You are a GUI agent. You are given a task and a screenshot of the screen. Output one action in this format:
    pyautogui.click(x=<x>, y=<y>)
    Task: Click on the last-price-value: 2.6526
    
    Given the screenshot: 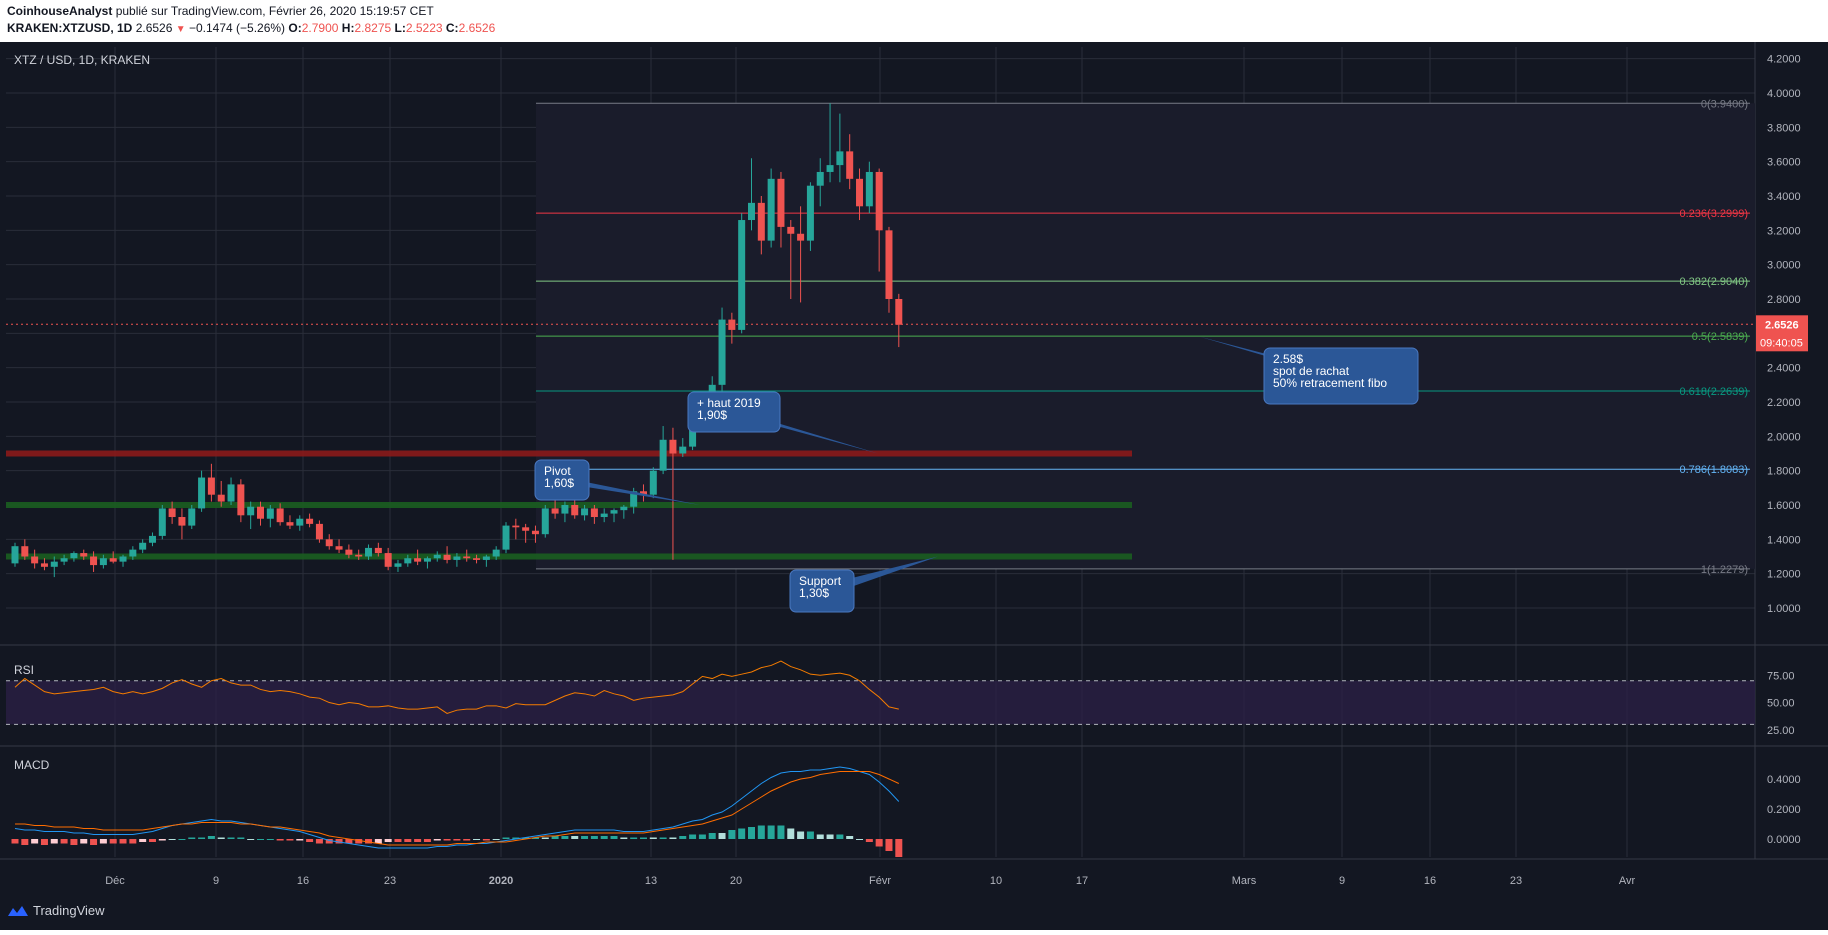 What is the action you would take?
    pyautogui.click(x=1782, y=325)
    